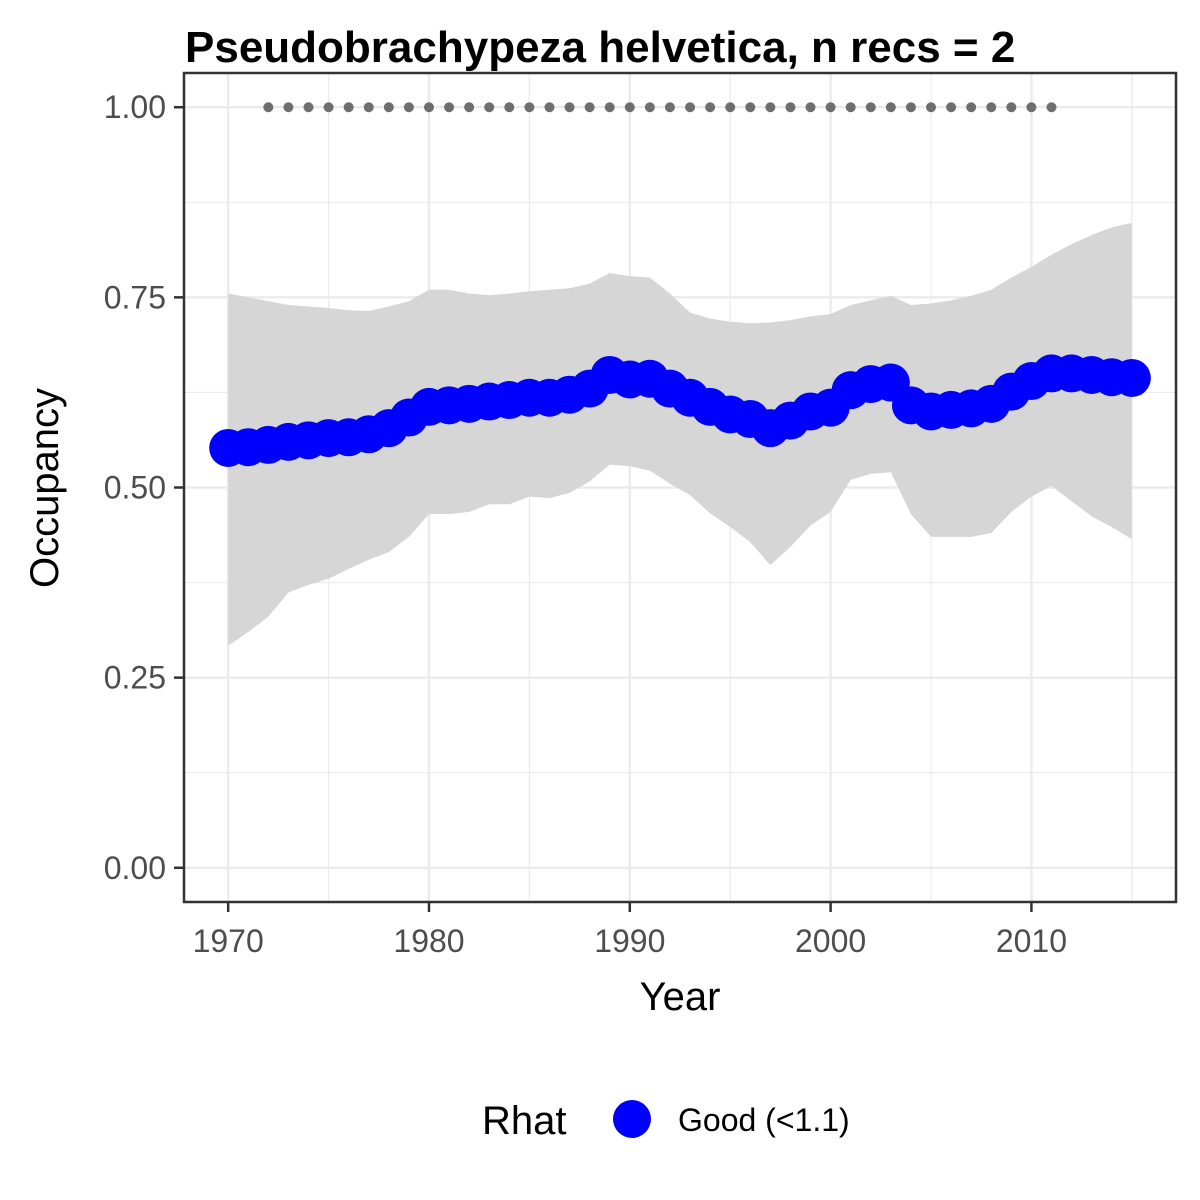 This screenshot has width=1200, height=1200. Describe the element at coordinates (830, 941) in the screenshot. I see `x-tick-label: 2000` at that location.